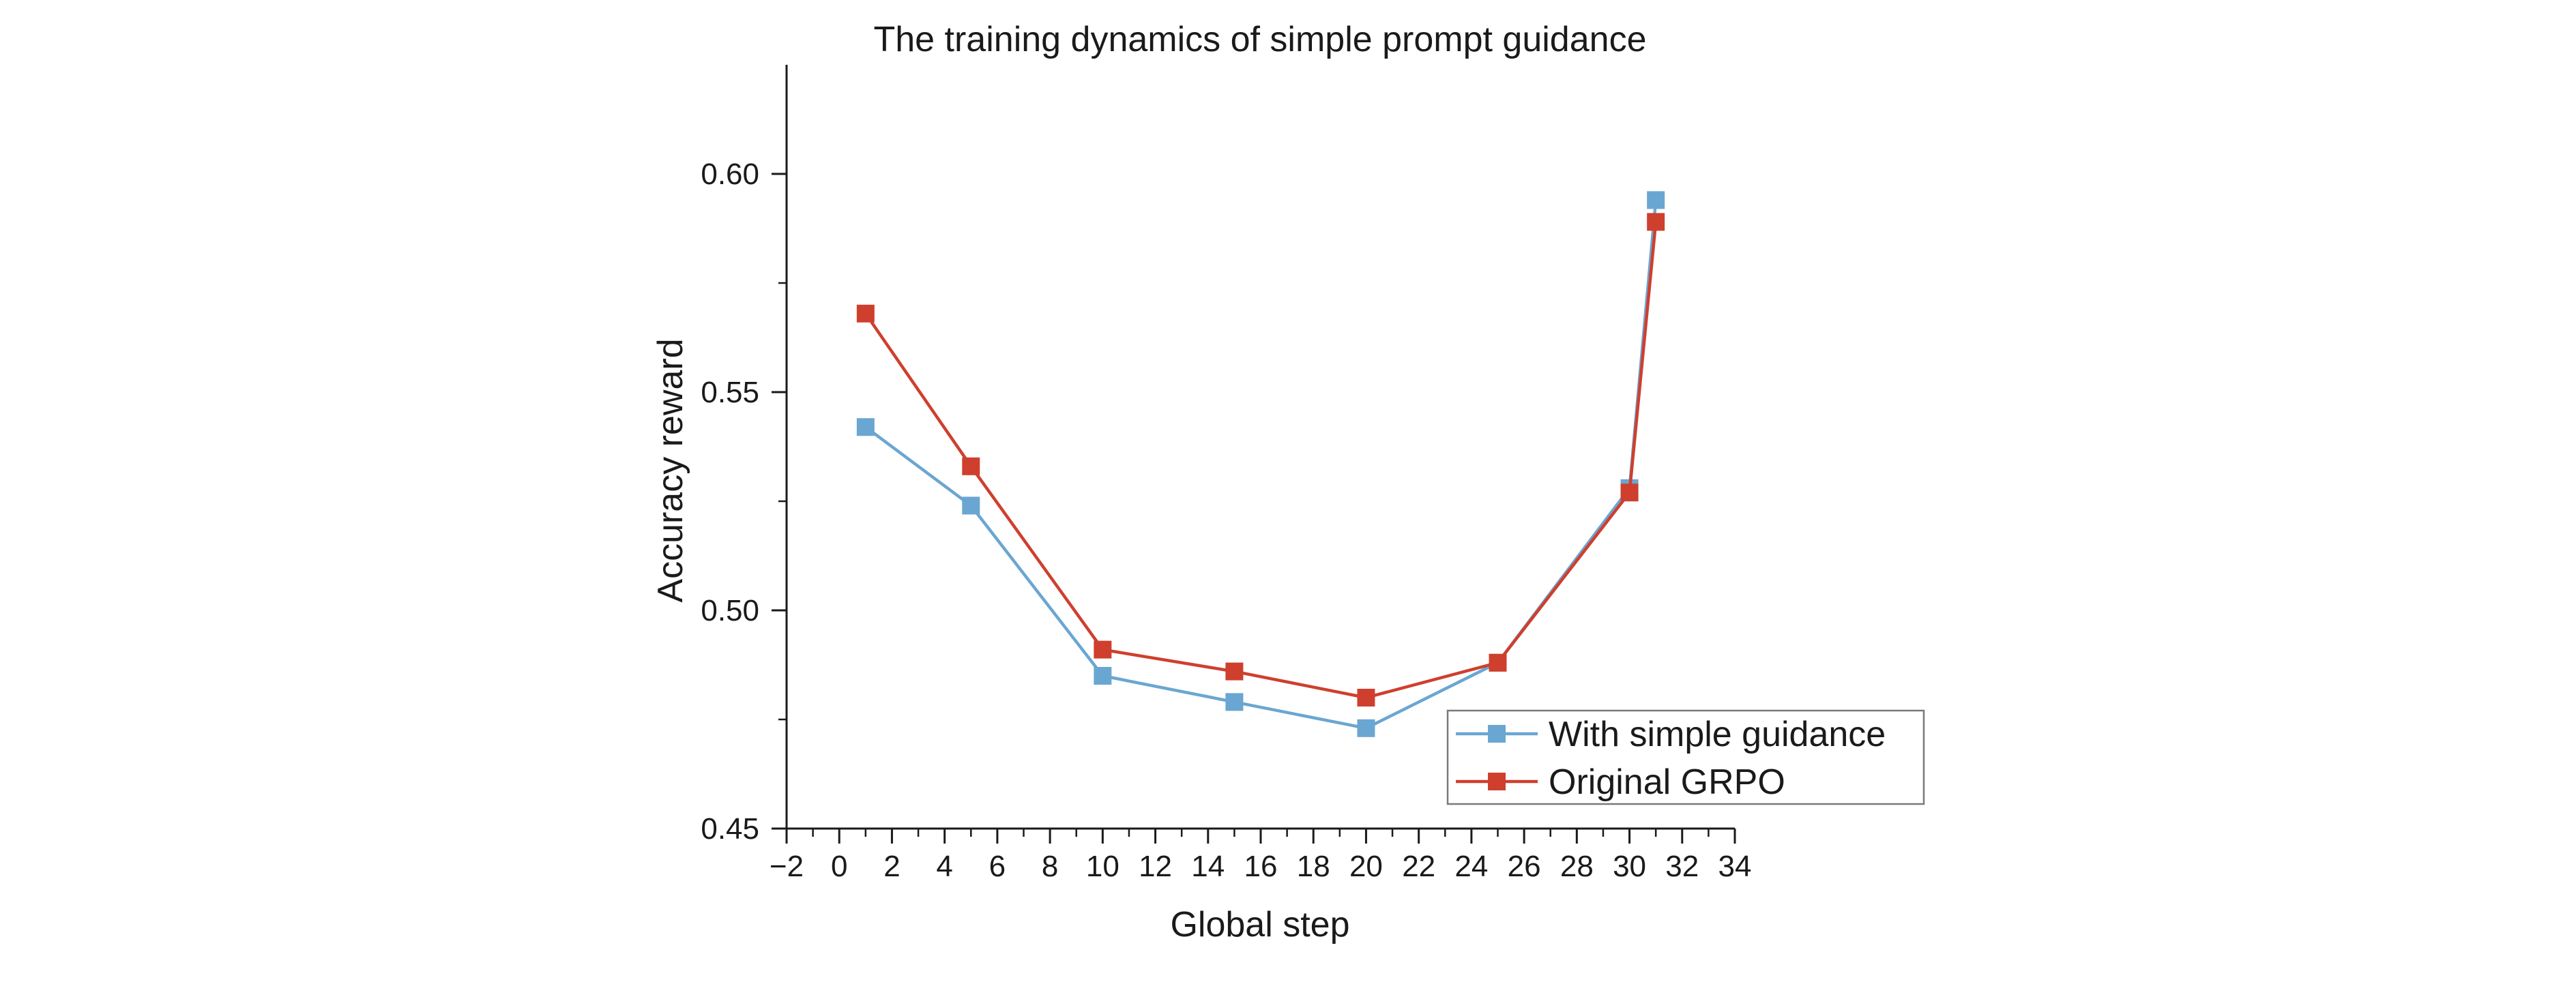  What do you see at coordinates (1524, 866) in the screenshot?
I see `x-tick-label: 26` at bounding box center [1524, 866].